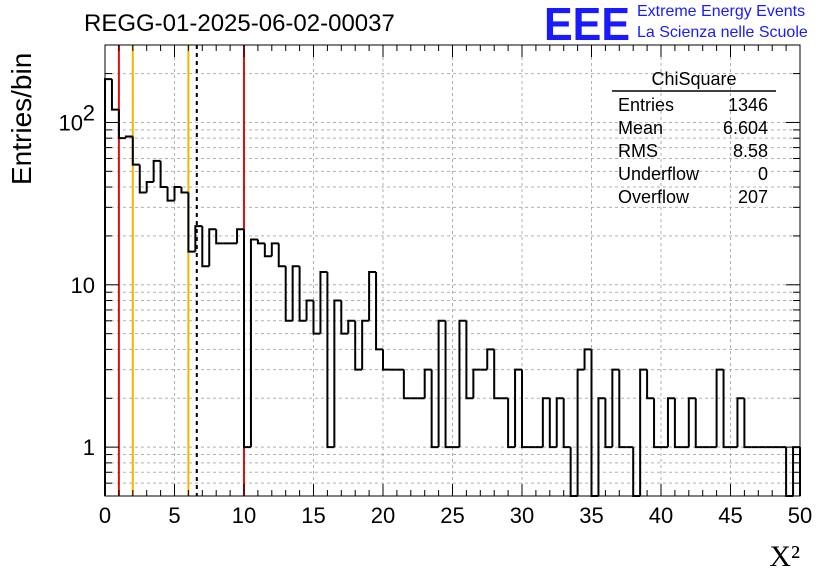 The width and height of the screenshot is (836, 572). Describe the element at coordinates (591, 515) in the screenshot. I see `x-tick-label: 35` at that location.